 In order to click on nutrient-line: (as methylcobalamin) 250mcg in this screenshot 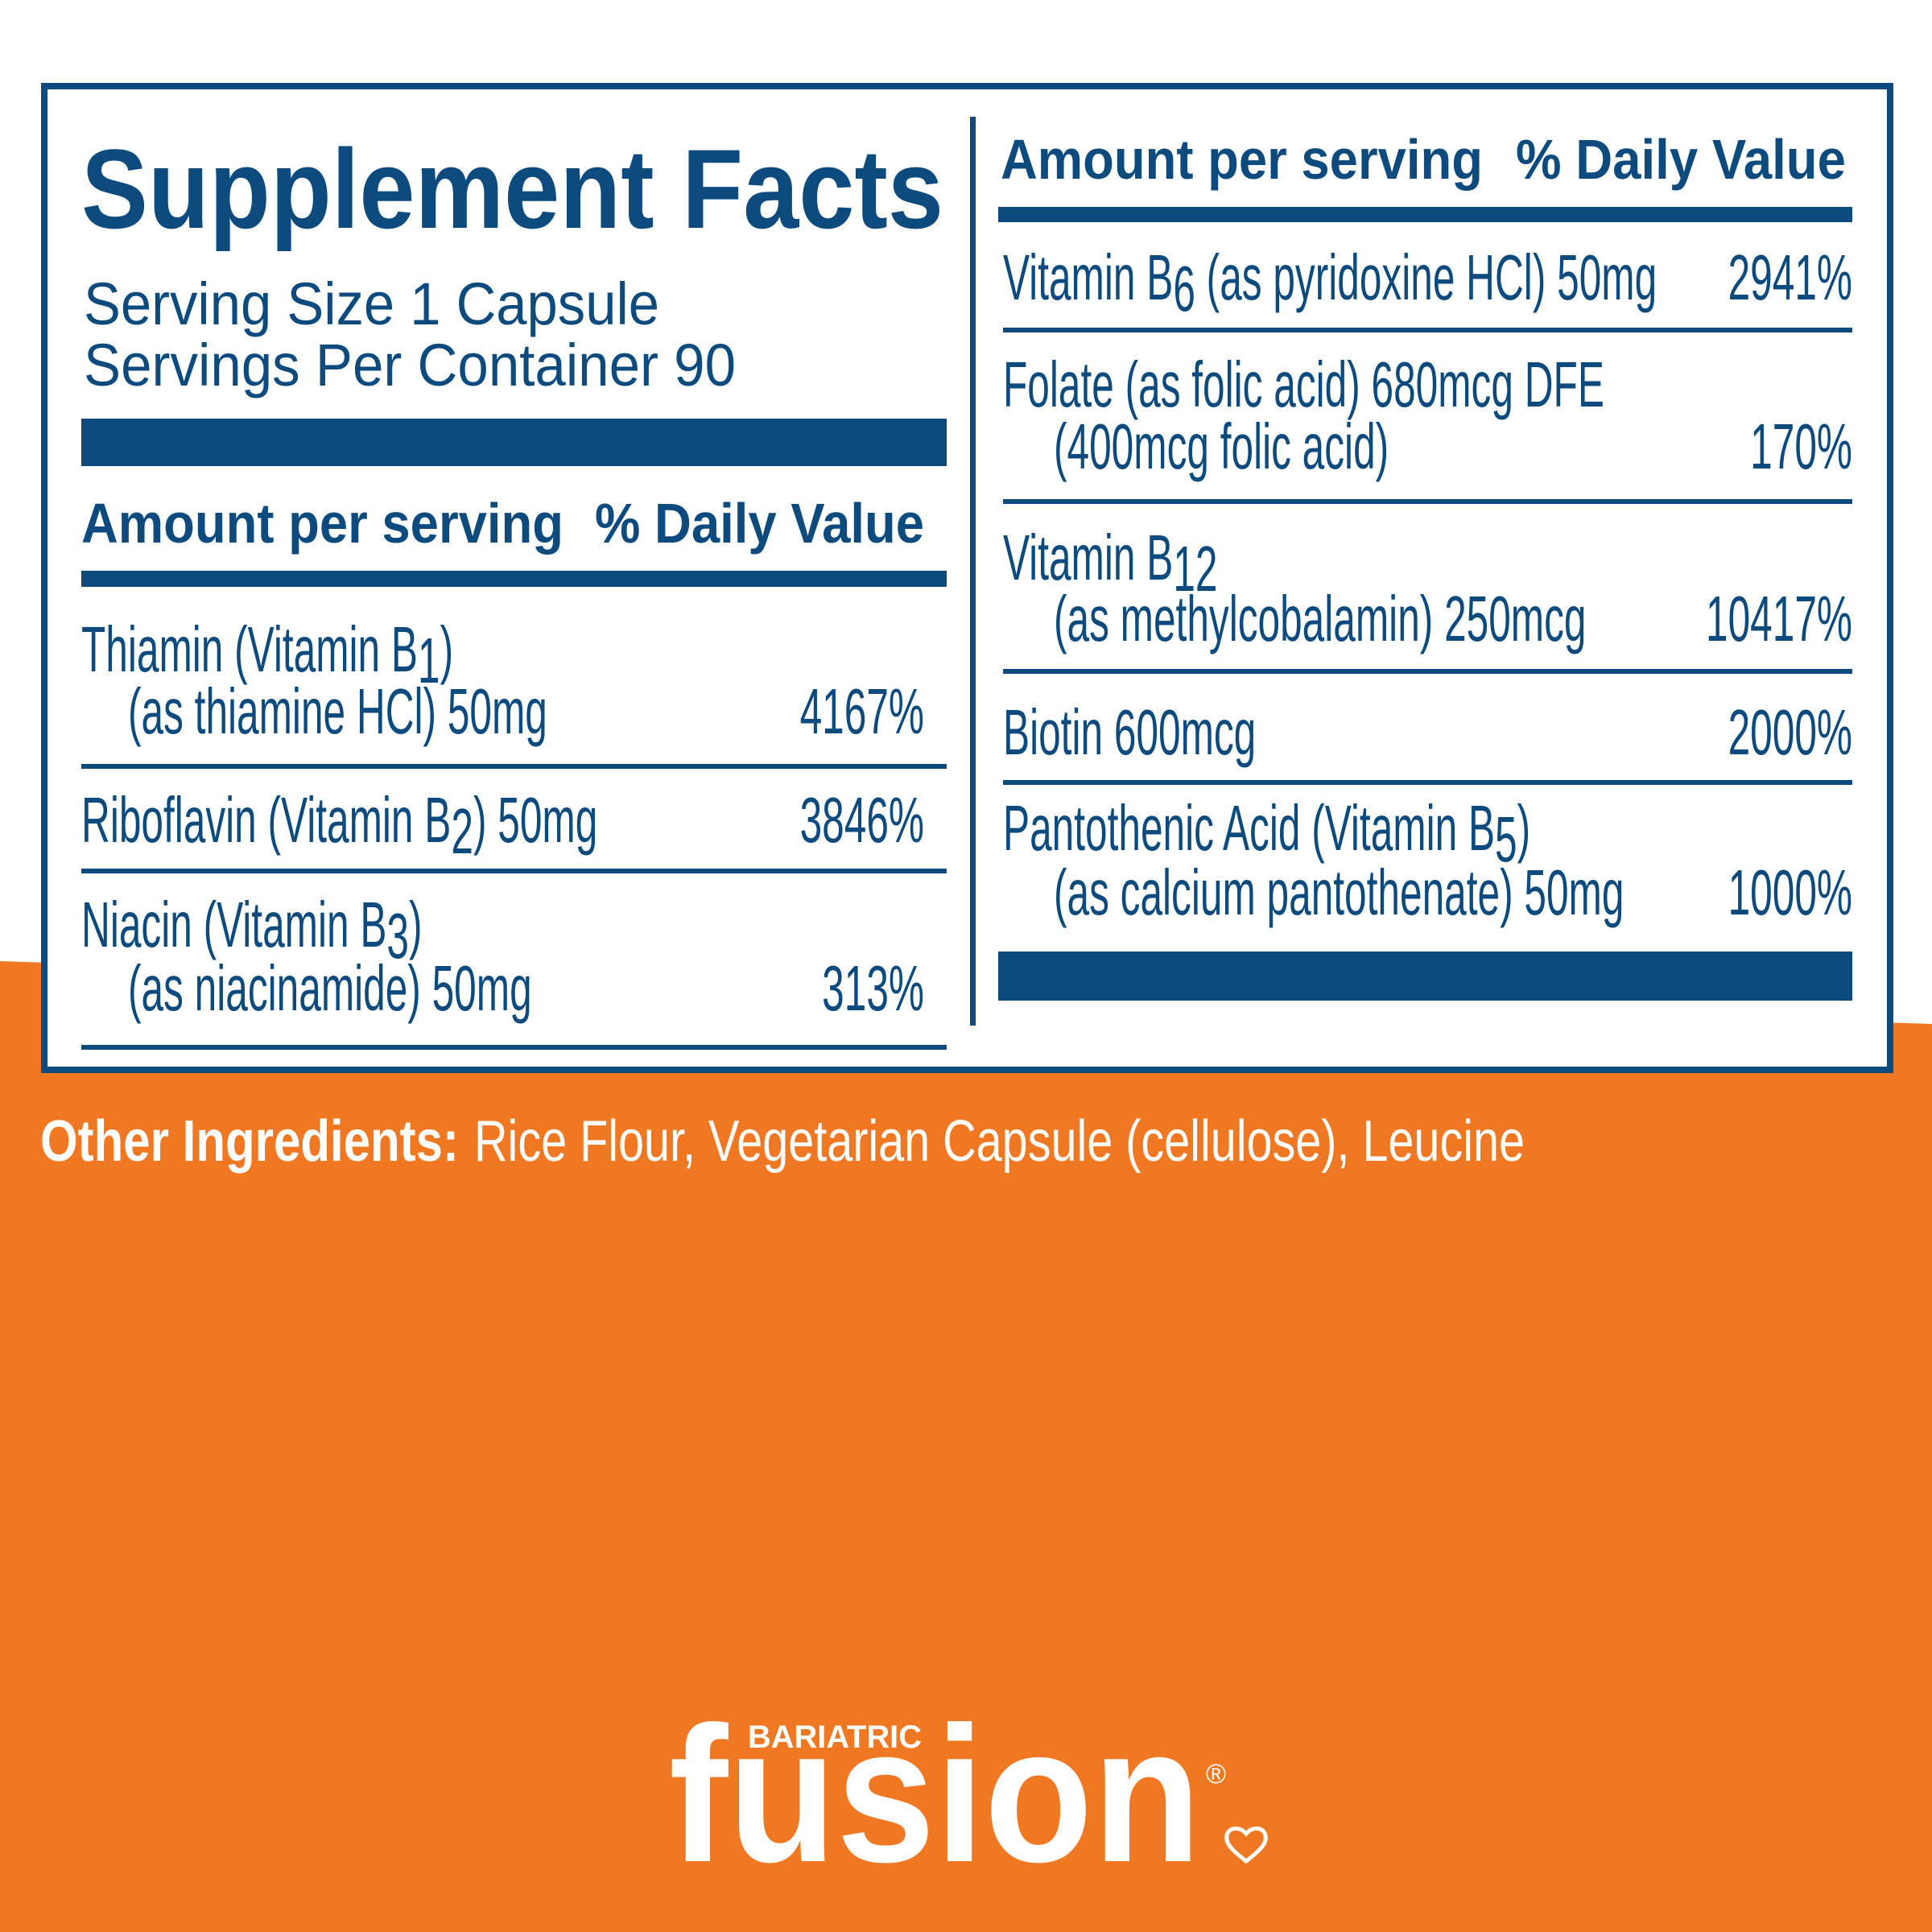, I will do `click(1320, 619)`.